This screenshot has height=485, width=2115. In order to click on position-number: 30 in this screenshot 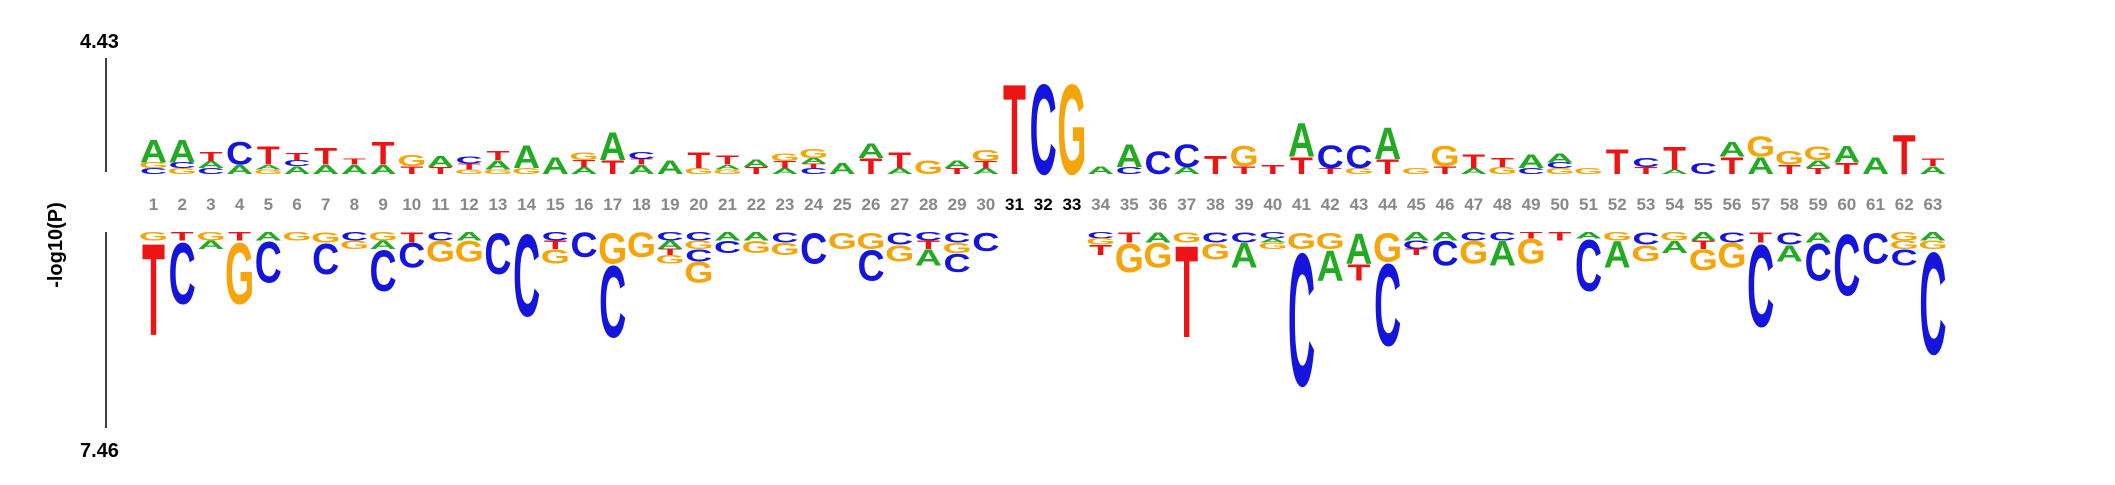, I will do `click(985, 204)`.